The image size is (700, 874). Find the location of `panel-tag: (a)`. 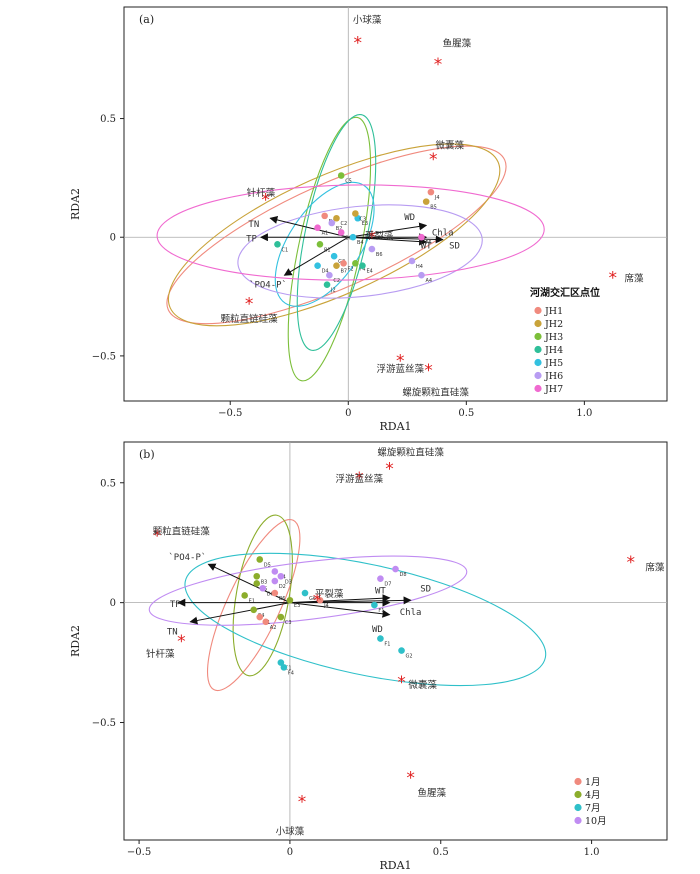

panel-tag: (a) is located at coordinates (146, 19).